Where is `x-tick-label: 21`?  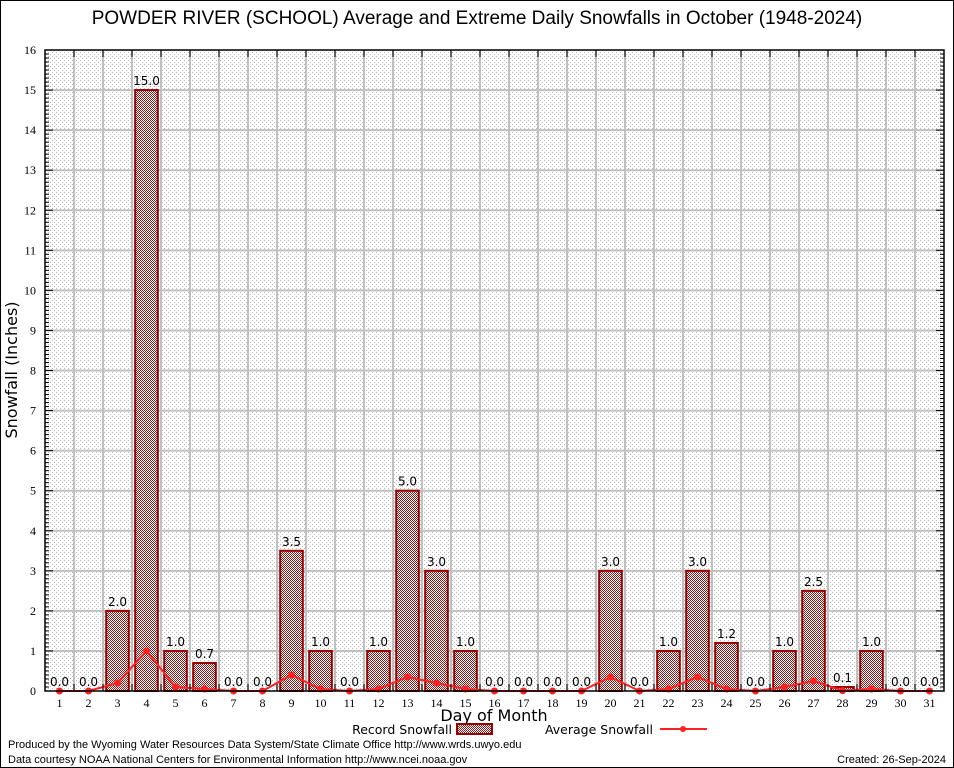
x-tick-label: 21 is located at coordinates (640, 703).